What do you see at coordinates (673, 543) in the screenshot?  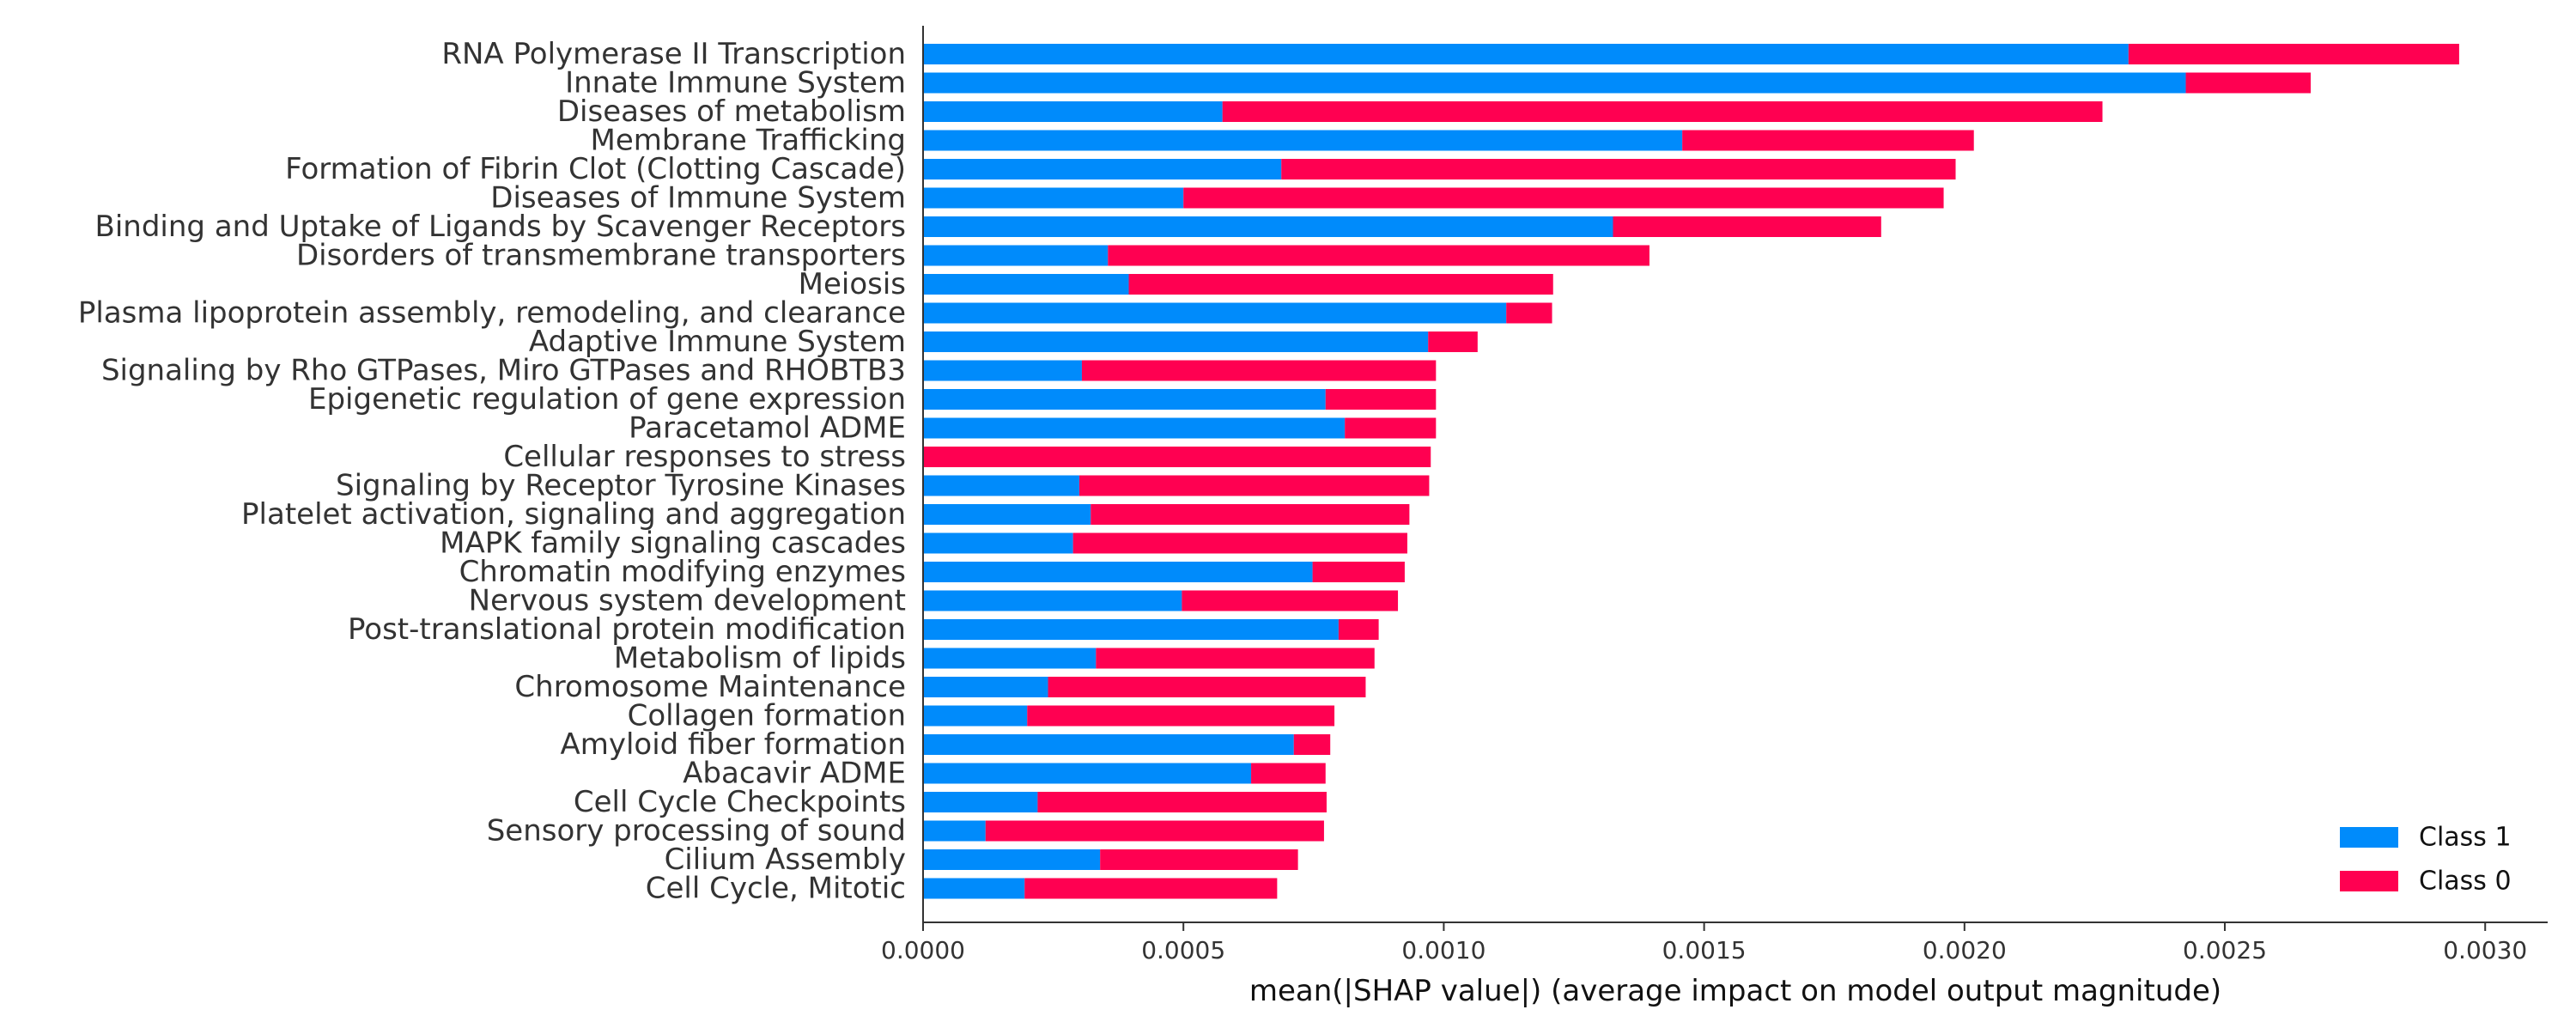 I see `category-label: MAPK family signaling cascades` at bounding box center [673, 543].